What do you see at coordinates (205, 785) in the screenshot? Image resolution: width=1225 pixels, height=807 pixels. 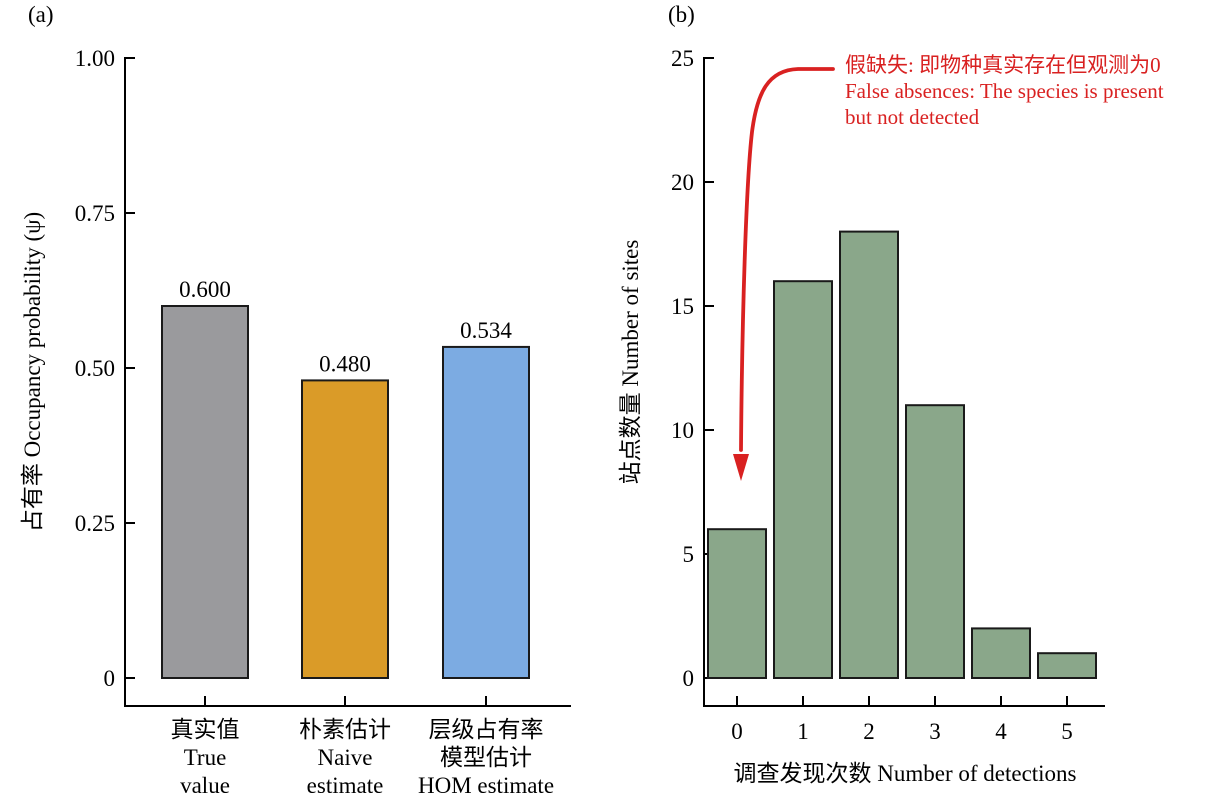 I see `category-label: value` at bounding box center [205, 785].